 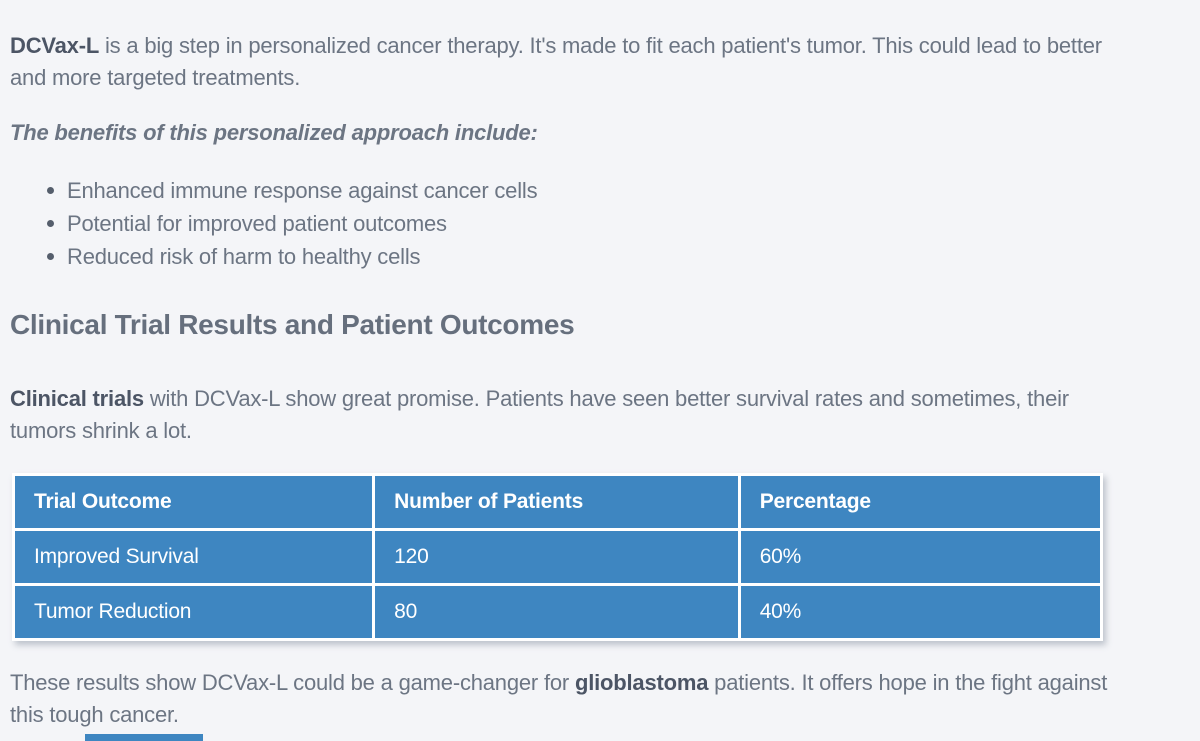 What do you see at coordinates (55, 45) in the screenshot?
I see `intro-bold-lead: DCVax-L` at bounding box center [55, 45].